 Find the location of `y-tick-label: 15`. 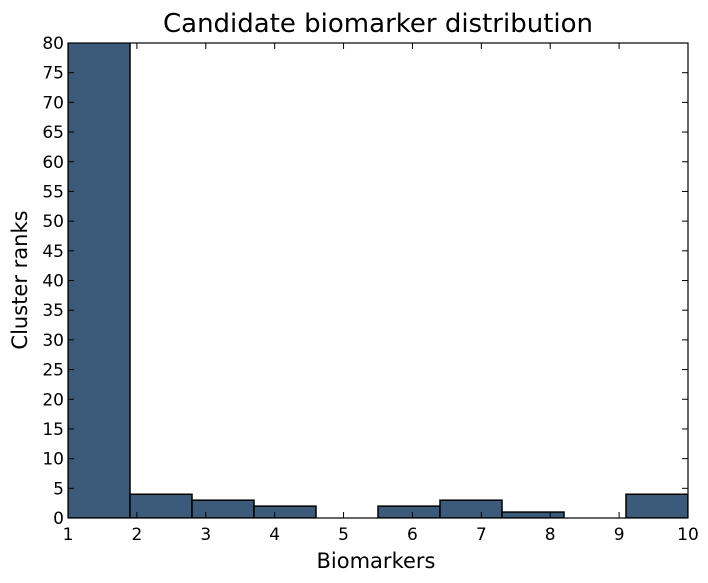

y-tick-label: 15 is located at coordinates (53, 430).